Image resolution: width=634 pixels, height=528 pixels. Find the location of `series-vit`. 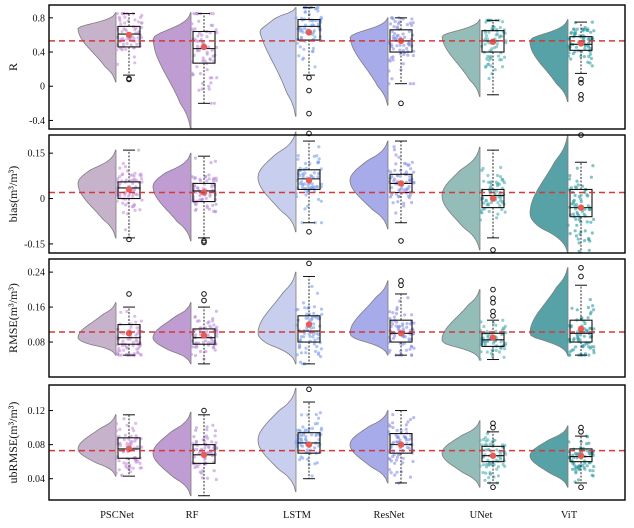

series-vit is located at coordinates (562, 457).